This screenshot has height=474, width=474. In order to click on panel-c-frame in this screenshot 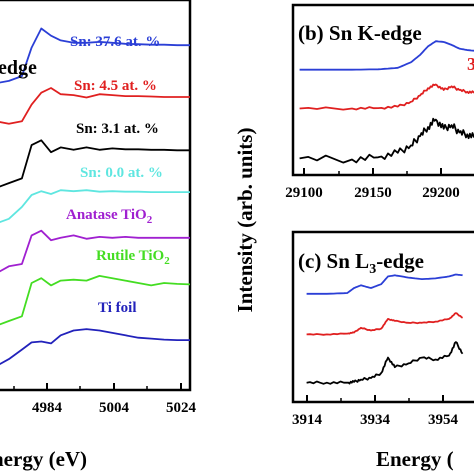, I will do `click(382, 317)`.